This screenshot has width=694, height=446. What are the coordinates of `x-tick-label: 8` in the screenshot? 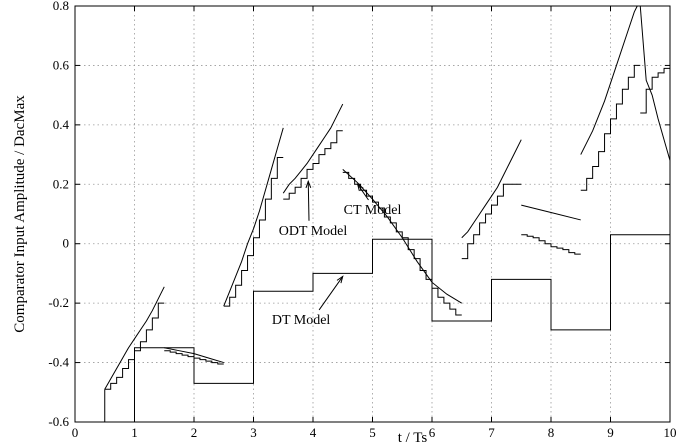 It's located at (551, 432).